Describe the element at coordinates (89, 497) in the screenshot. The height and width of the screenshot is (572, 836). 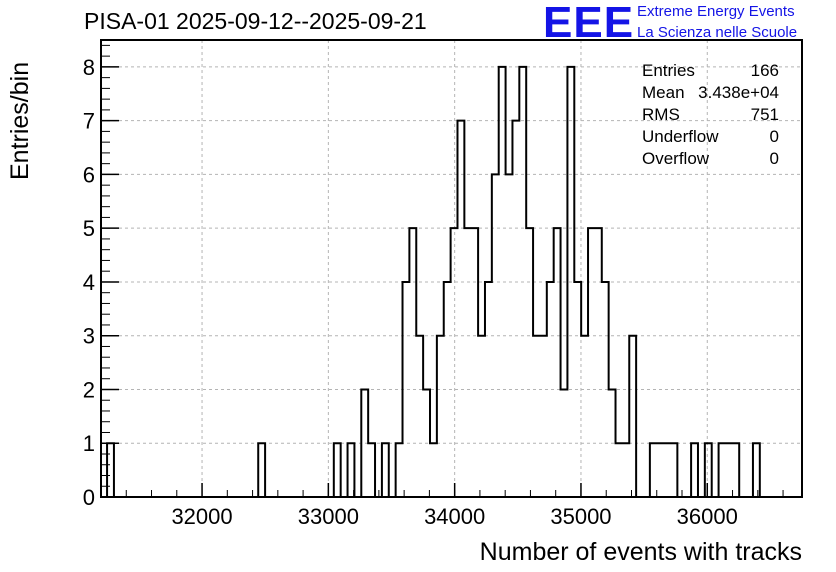
I see `y-tick-label: 0` at that location.